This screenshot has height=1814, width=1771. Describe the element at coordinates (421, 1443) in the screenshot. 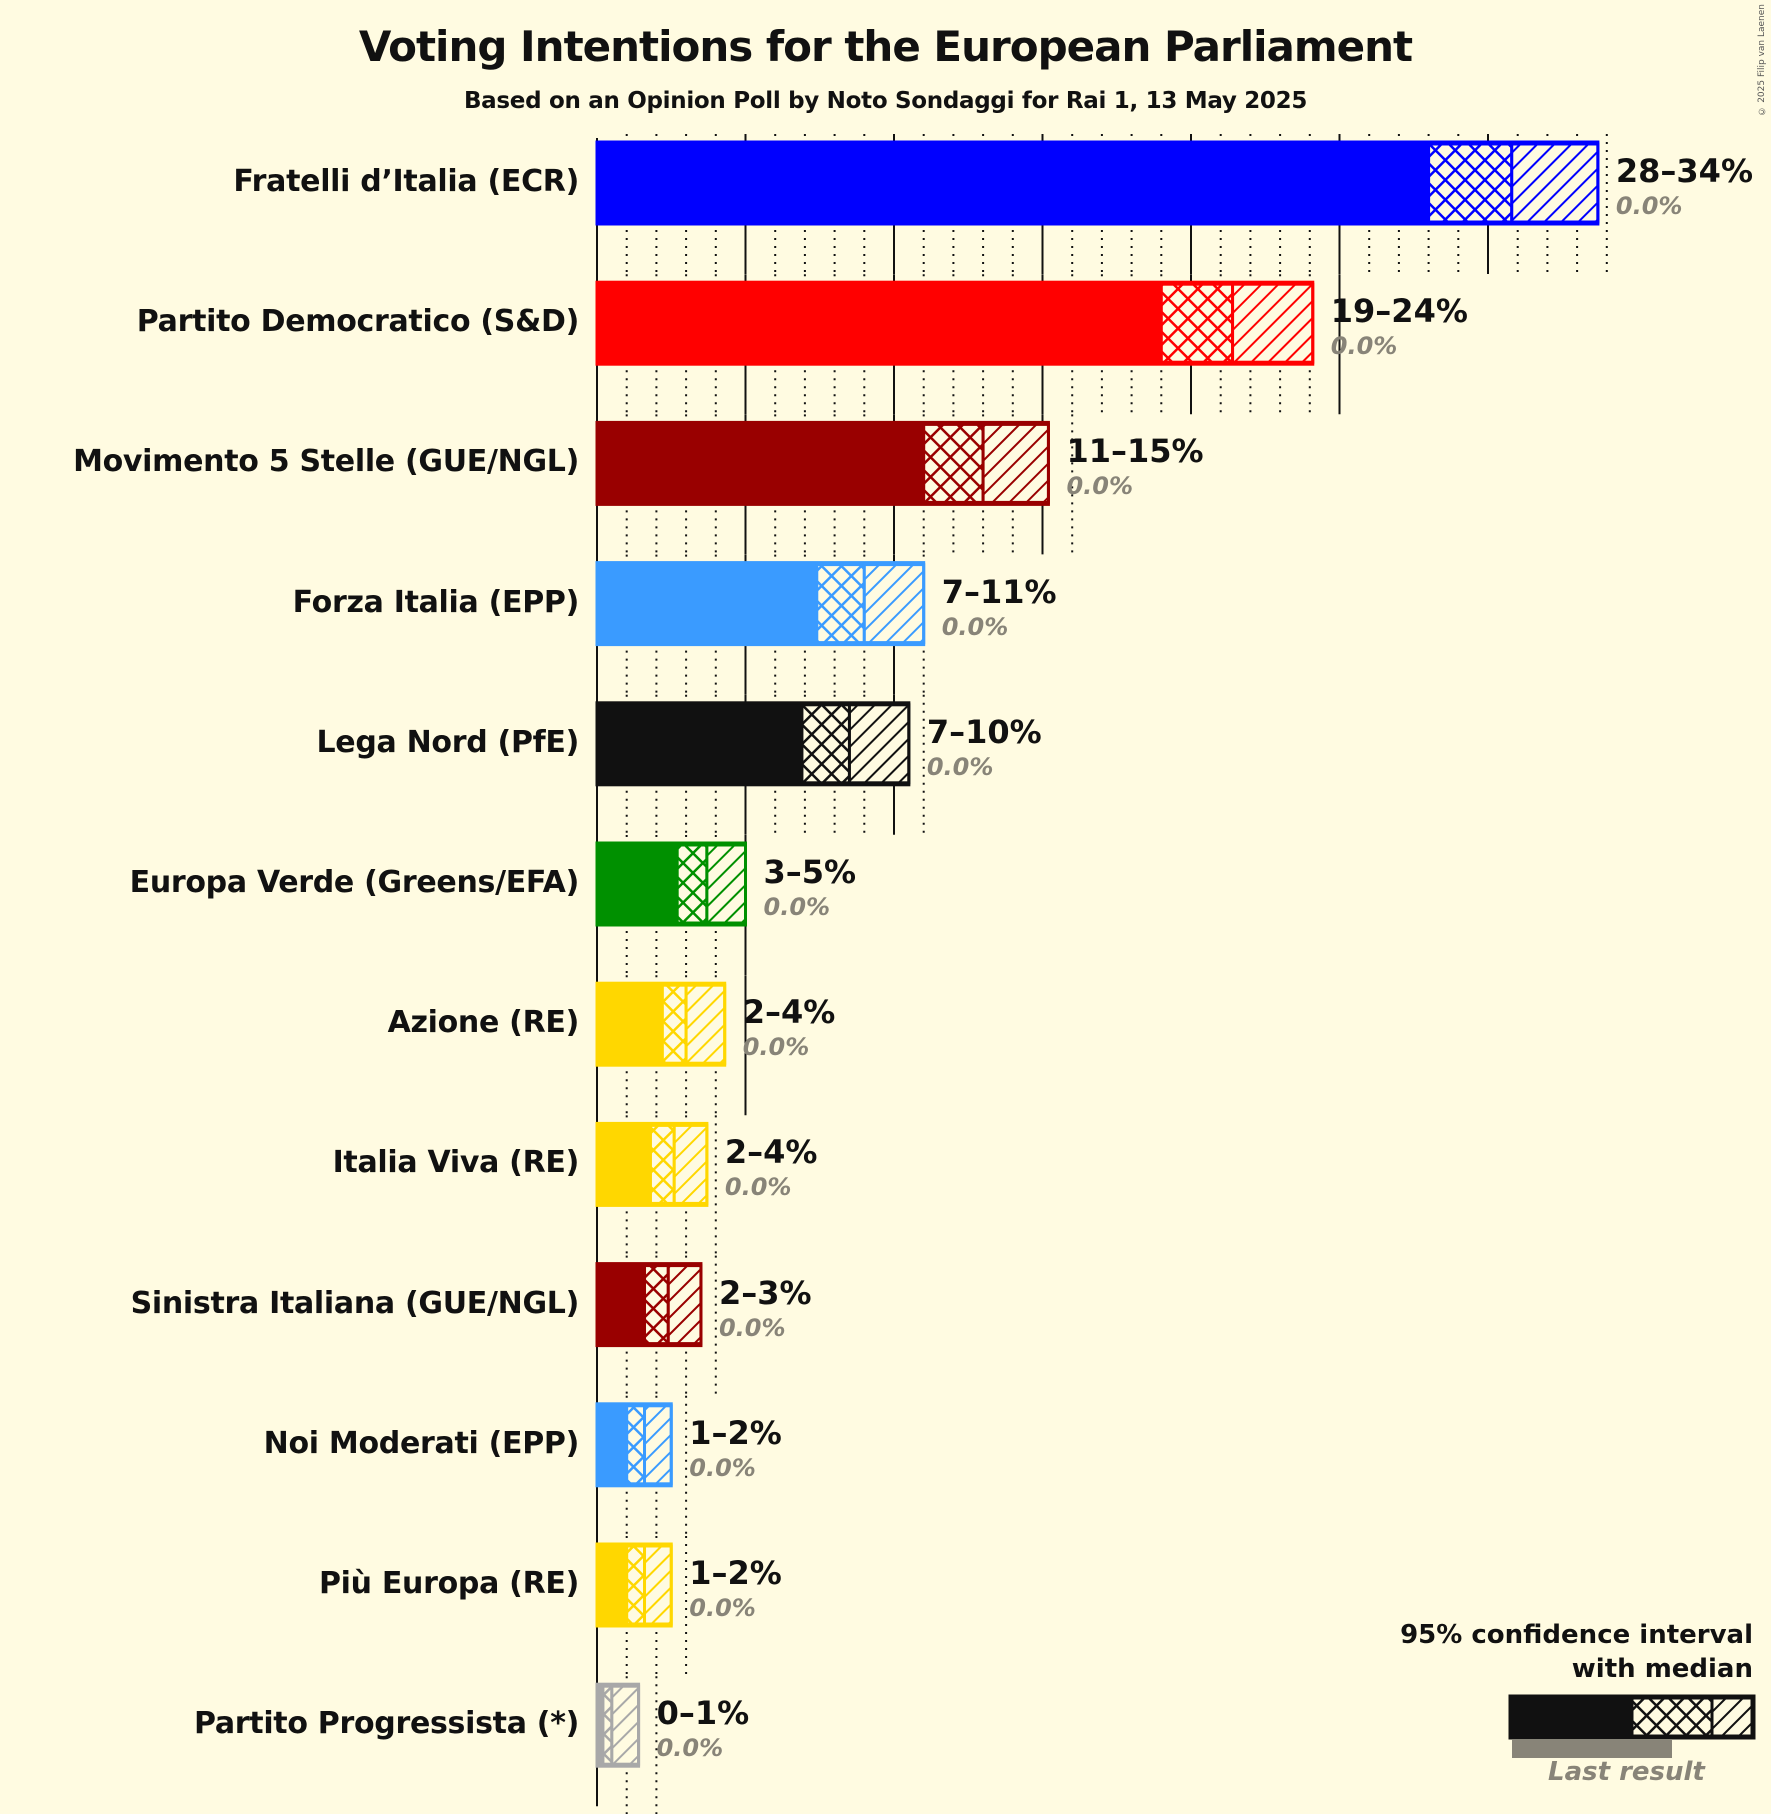

I see `party-label: Noi Moderati (EPP)` at that location.